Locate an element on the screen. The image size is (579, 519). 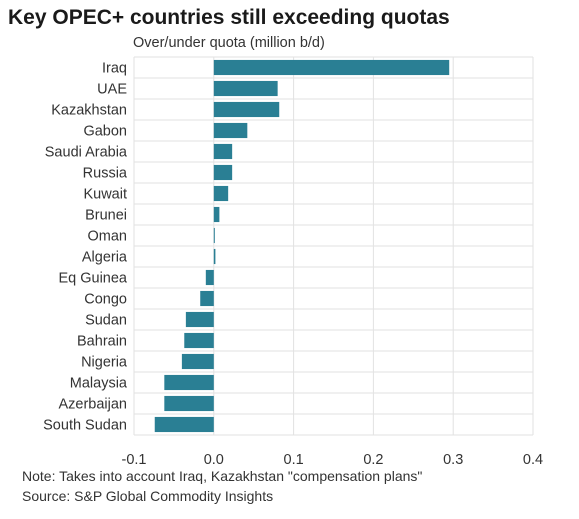
category-label: Gabon is located at coordinates (105, 132).